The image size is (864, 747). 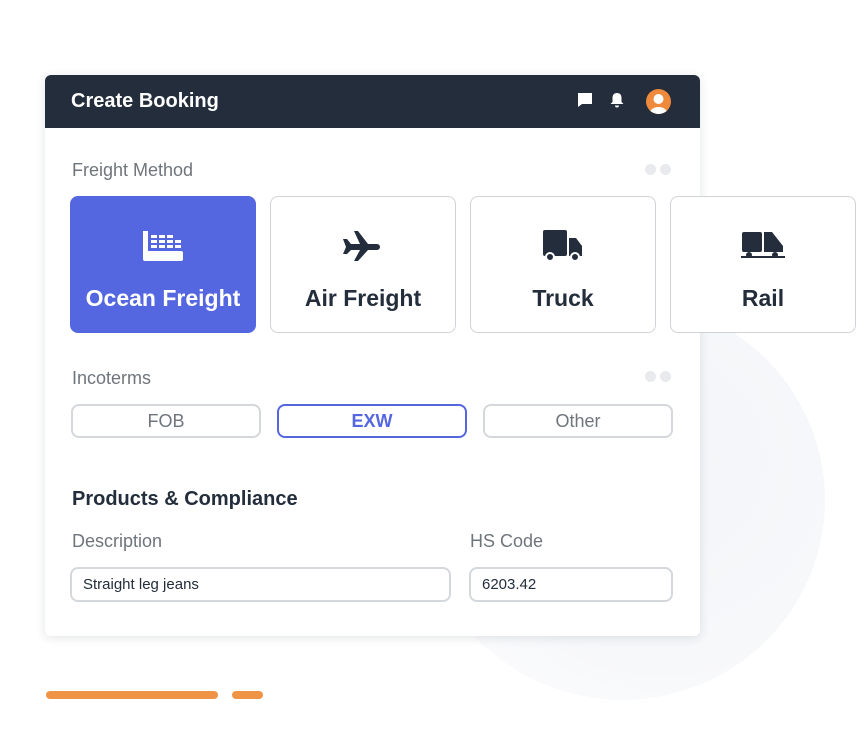 I want to click on chat-icon, so click(x=585, y=100).